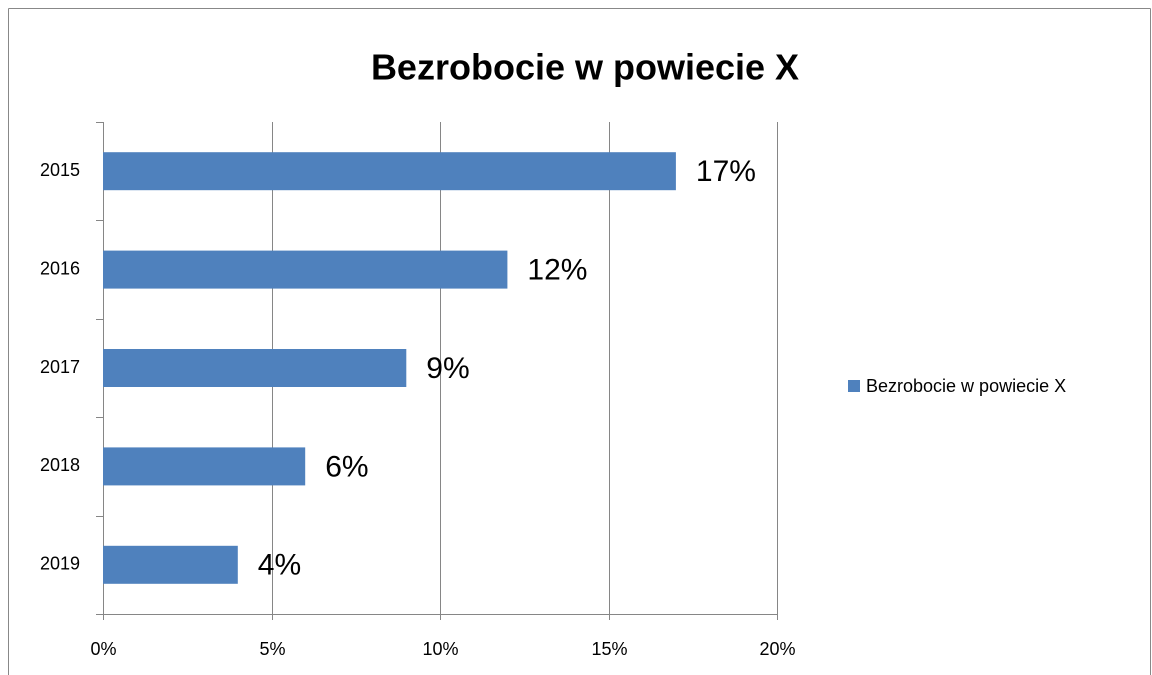 The width and height of the screenshot is (1152, 675). What do you see at coordinates (60, 564) in the screenshot?
I see `y-tick-label: 2019` at bounding box center [60, 564].